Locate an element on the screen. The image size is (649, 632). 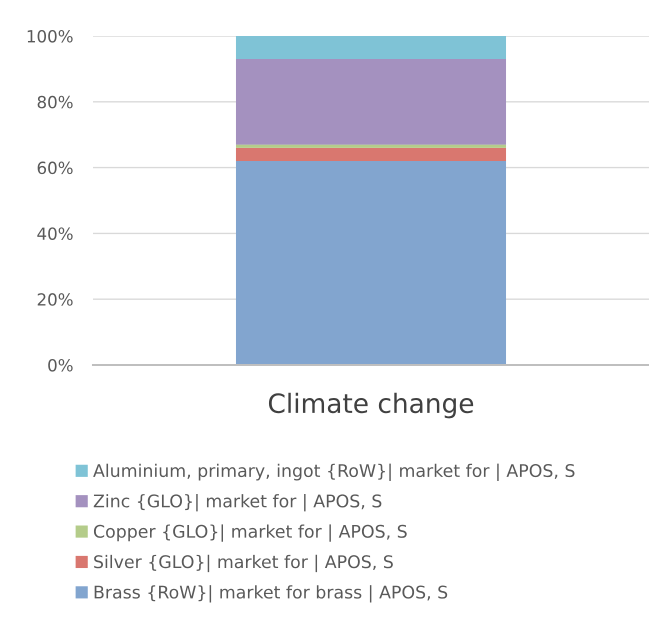
y-tick-label: 40% is located at coordinates (55, 233).